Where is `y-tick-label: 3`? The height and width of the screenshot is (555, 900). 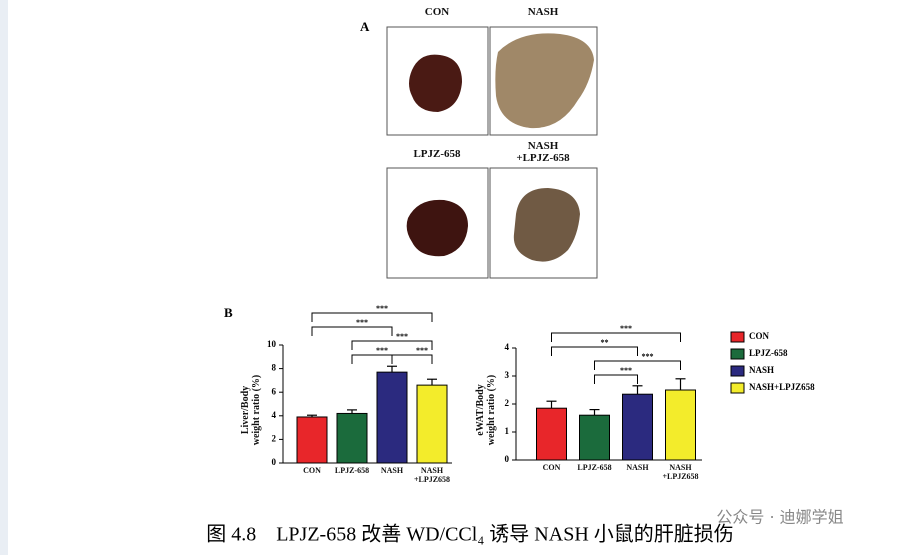 y-tick-label: 3 is located at coordinates (507, 375).